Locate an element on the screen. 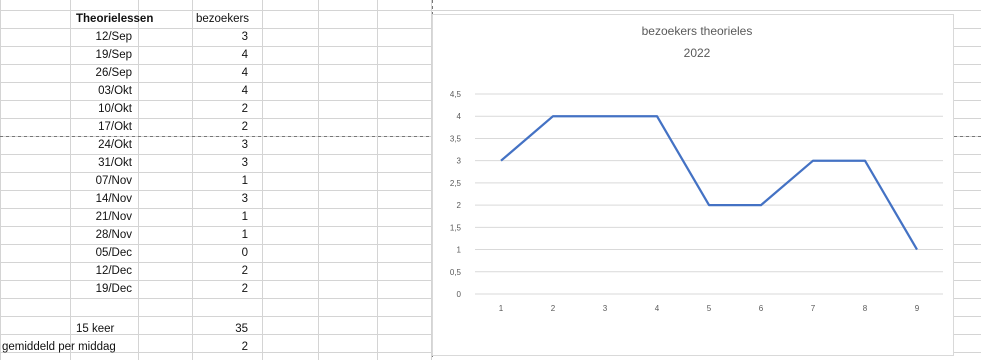 This screenshot has height=360, width=981. y-tick-label: 2 is located at coordinates (459, 205).